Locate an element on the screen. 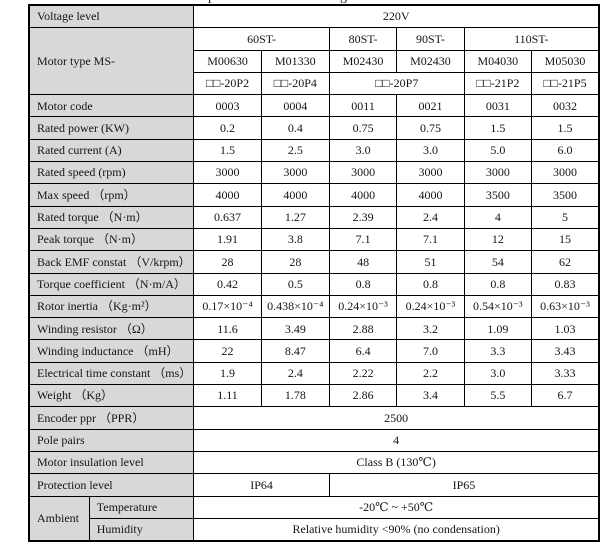 The height and width of the screenshot is (554, 600). series-60st: 60ST- is located at coordinates (261, 39).